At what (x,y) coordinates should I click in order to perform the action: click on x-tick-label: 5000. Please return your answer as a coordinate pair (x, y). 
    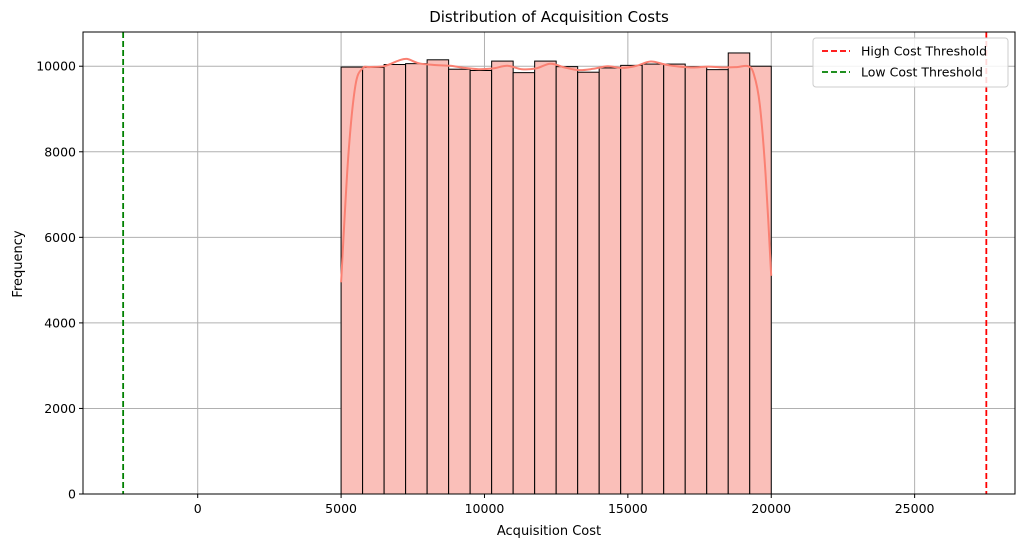
    Looking at the image, I should click on (341, 508).